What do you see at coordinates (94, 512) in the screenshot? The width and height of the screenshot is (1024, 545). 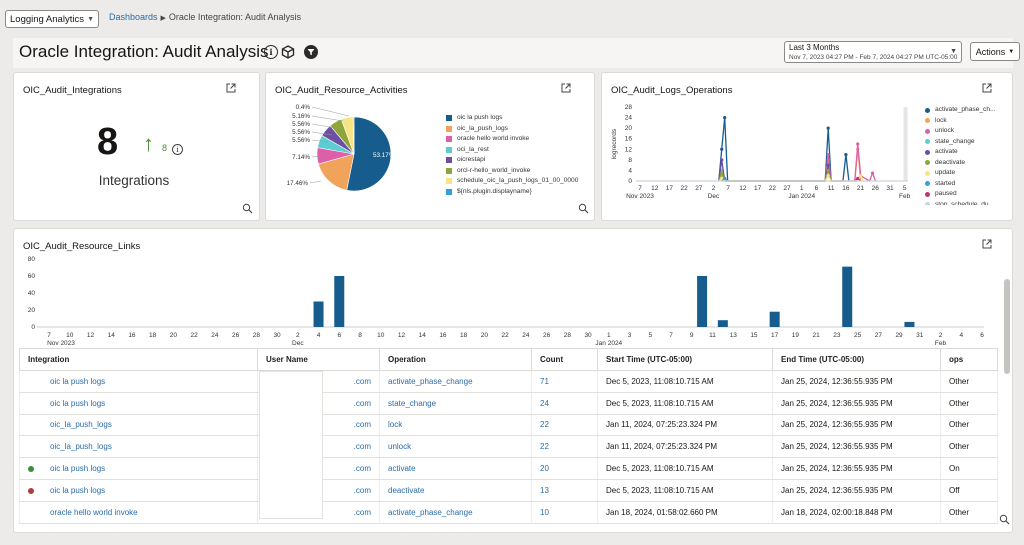 I see `integration-link: oracle hello world invoke` at bounding box center [94, 512].